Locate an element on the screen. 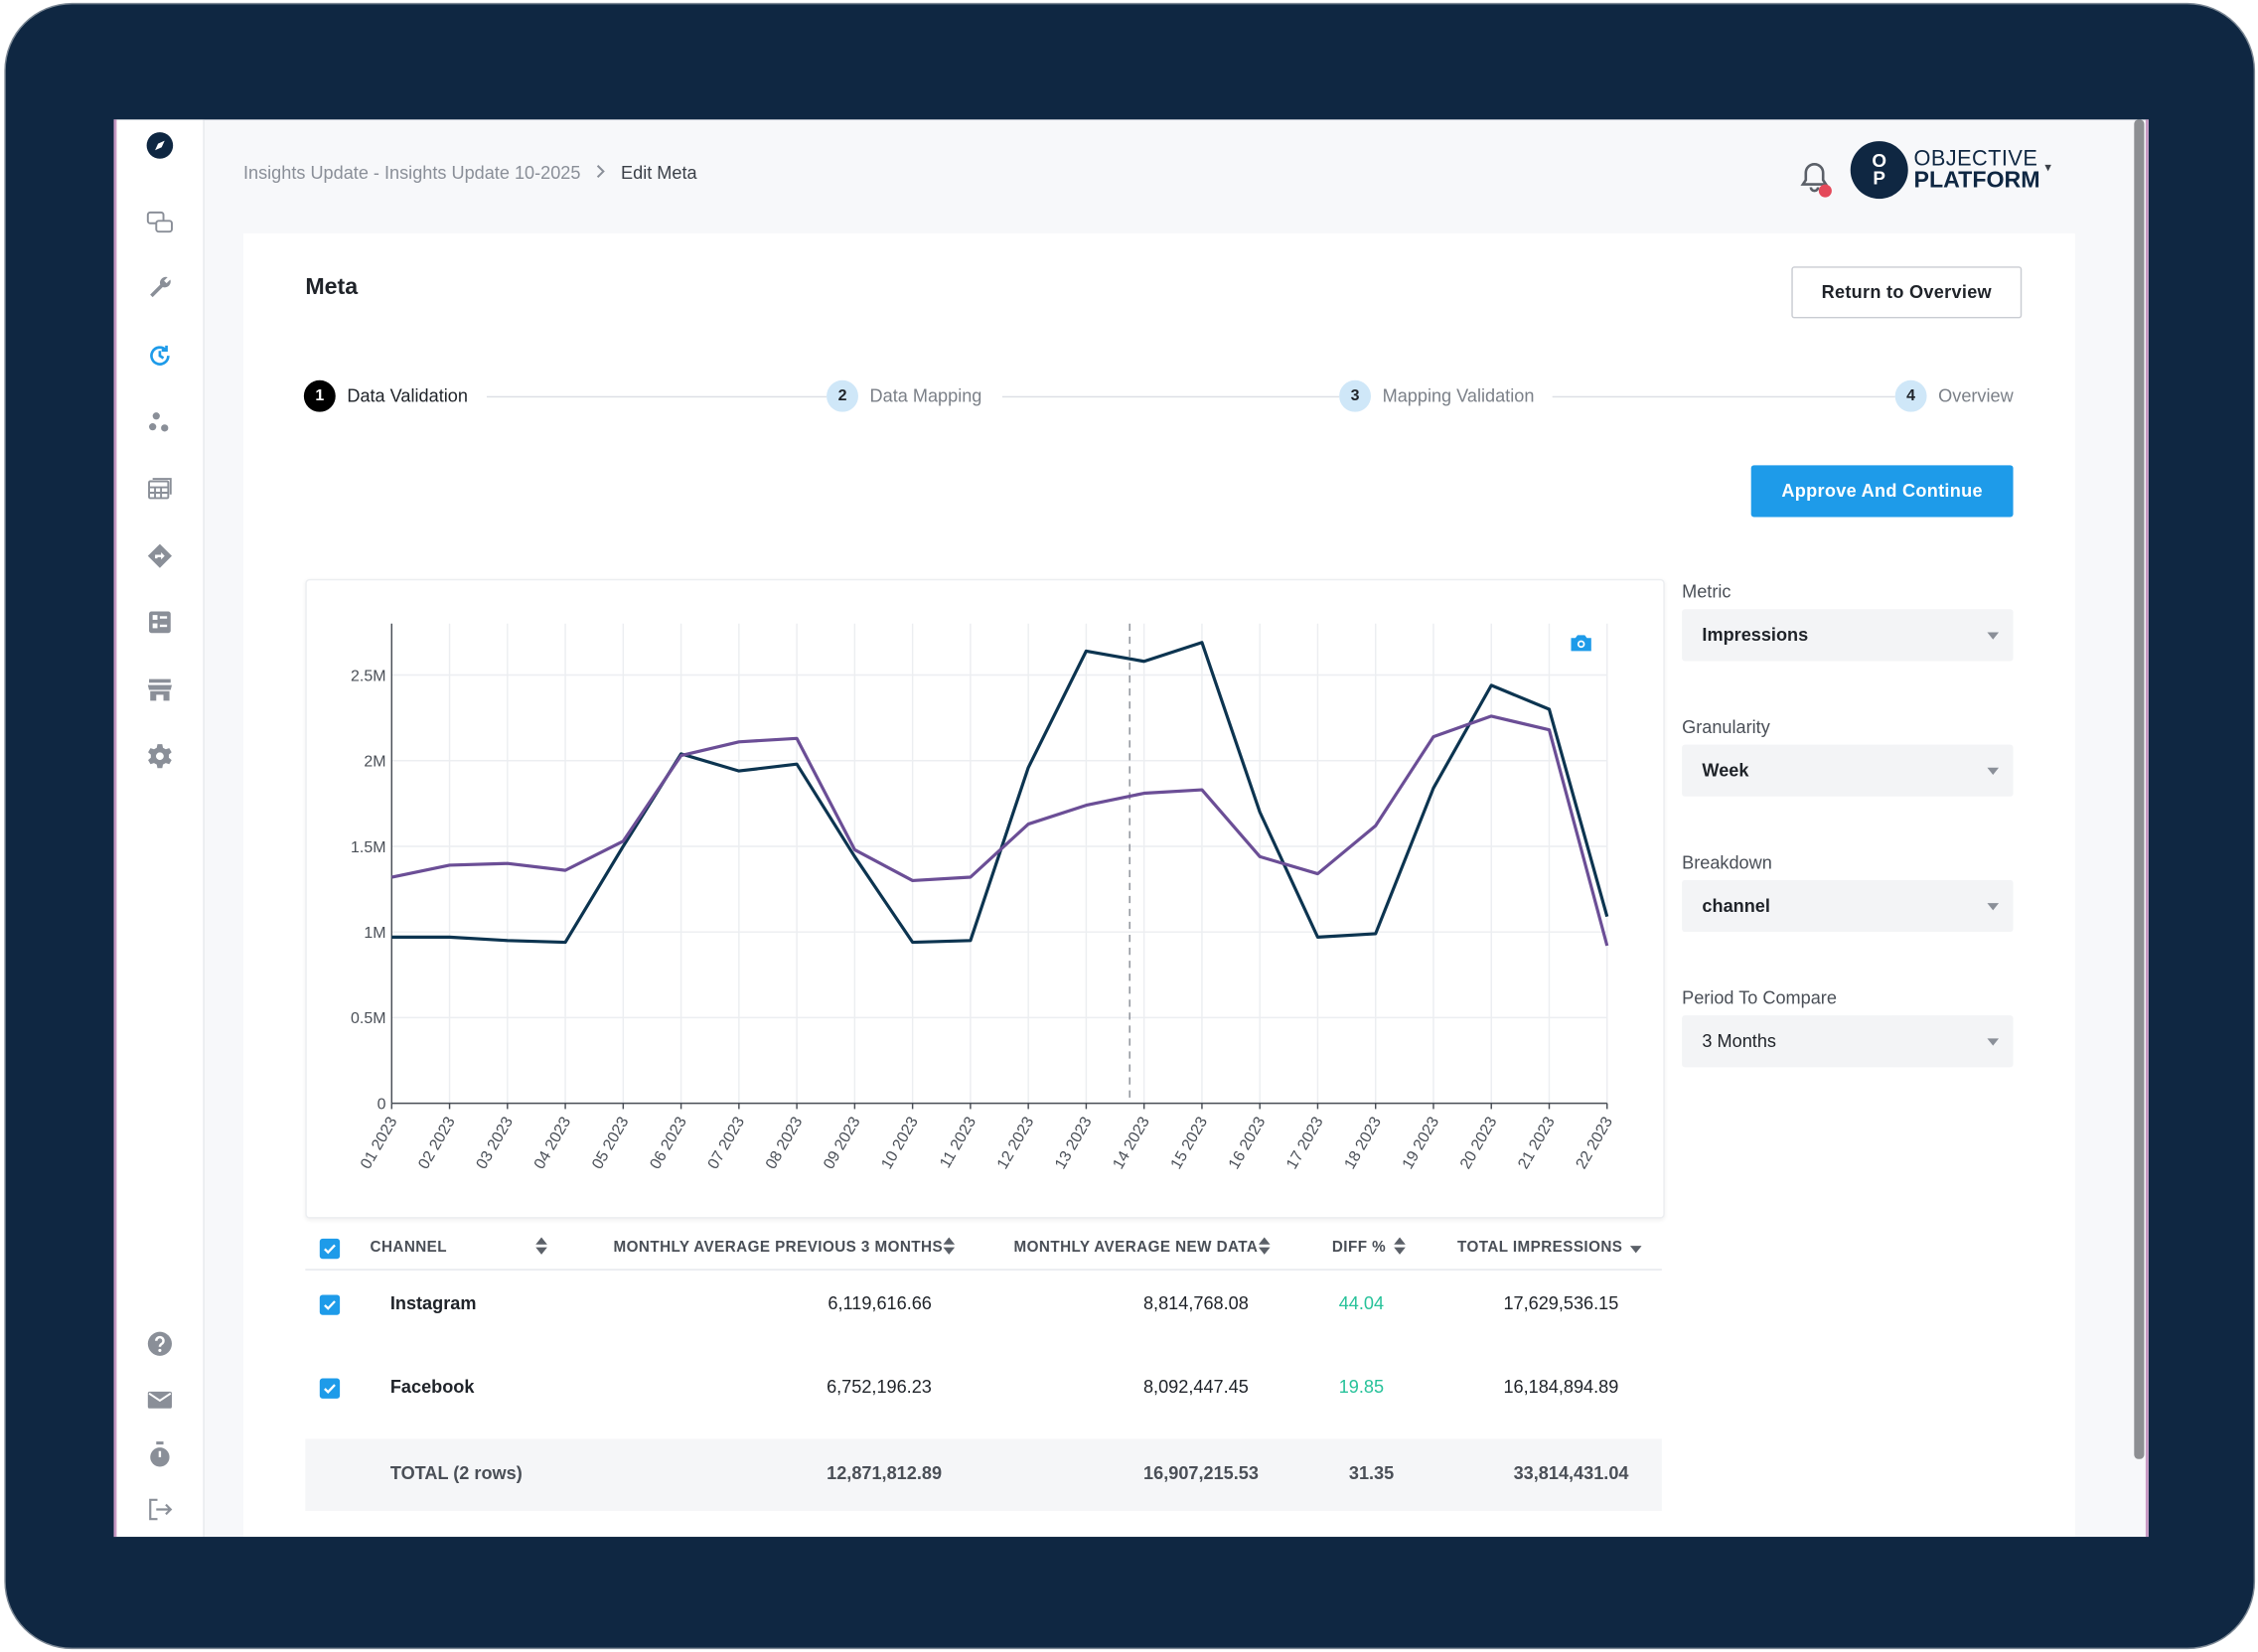 This screenshot has height=1652, width=2258. header-diff: DIFF % is located at coordinates (1359, 1247).